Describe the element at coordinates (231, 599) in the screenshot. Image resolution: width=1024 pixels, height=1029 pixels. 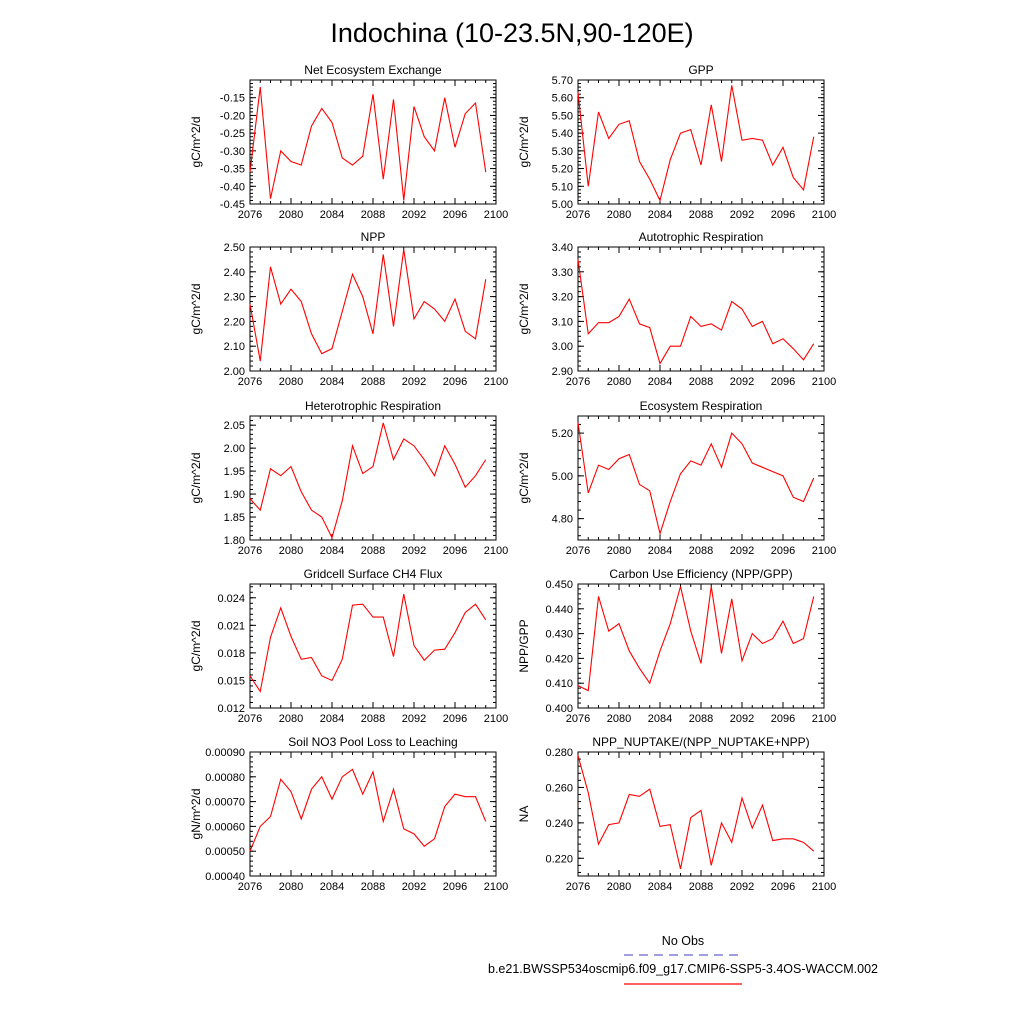
I see `gridcell-surface-ch4-flux-ytick-label: 0.024` at that location.